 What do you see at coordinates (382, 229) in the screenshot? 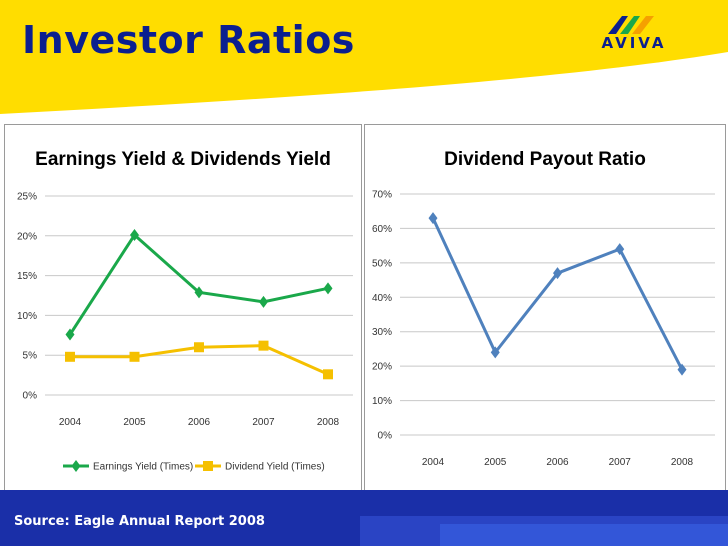
I see `y-tick-label: 60%` at bounding box center [382, 229].